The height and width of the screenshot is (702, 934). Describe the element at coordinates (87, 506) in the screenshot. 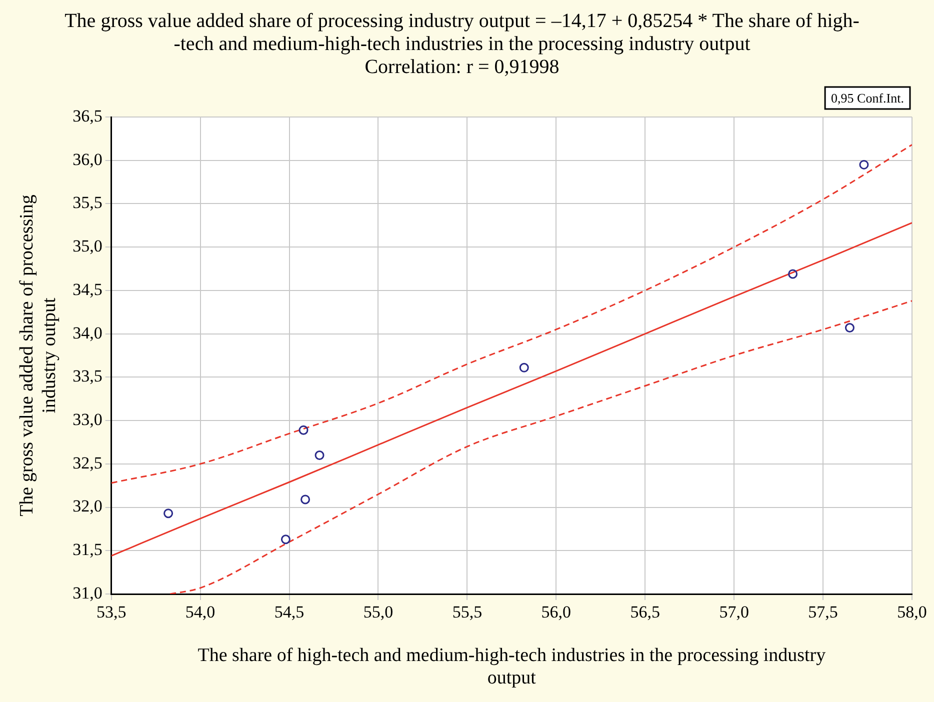

I see `y-tick-label: 32,0` at that location.